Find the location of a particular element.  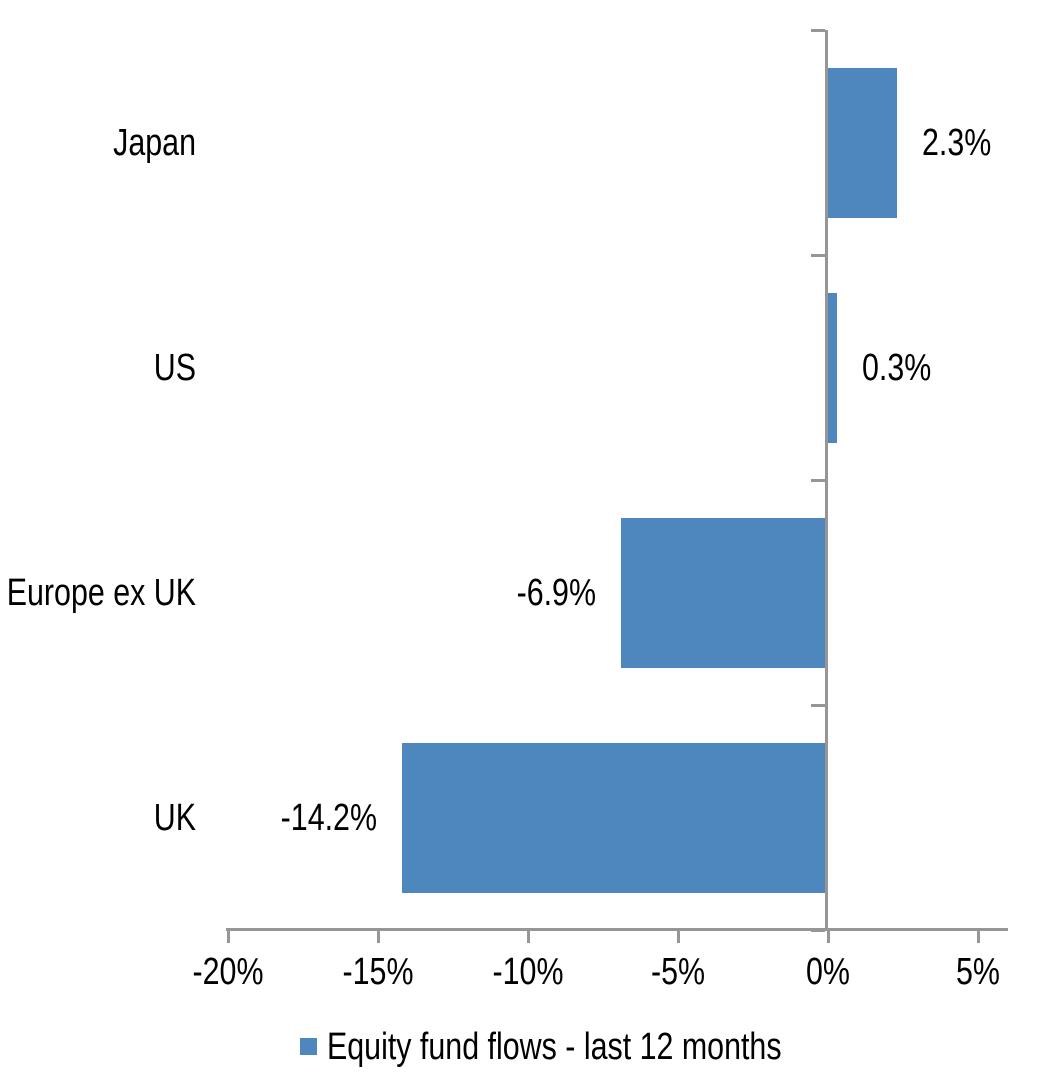

category-label-japan: Japan is located at coordinates (154, 142).